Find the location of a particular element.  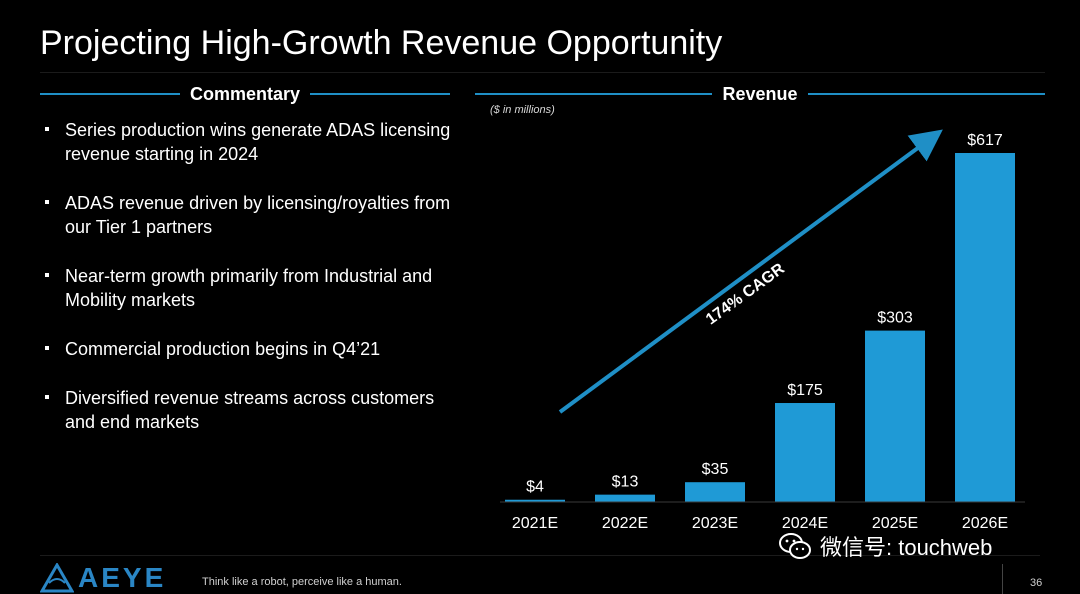

data-label: $303 is located at coordinates (895, 318).